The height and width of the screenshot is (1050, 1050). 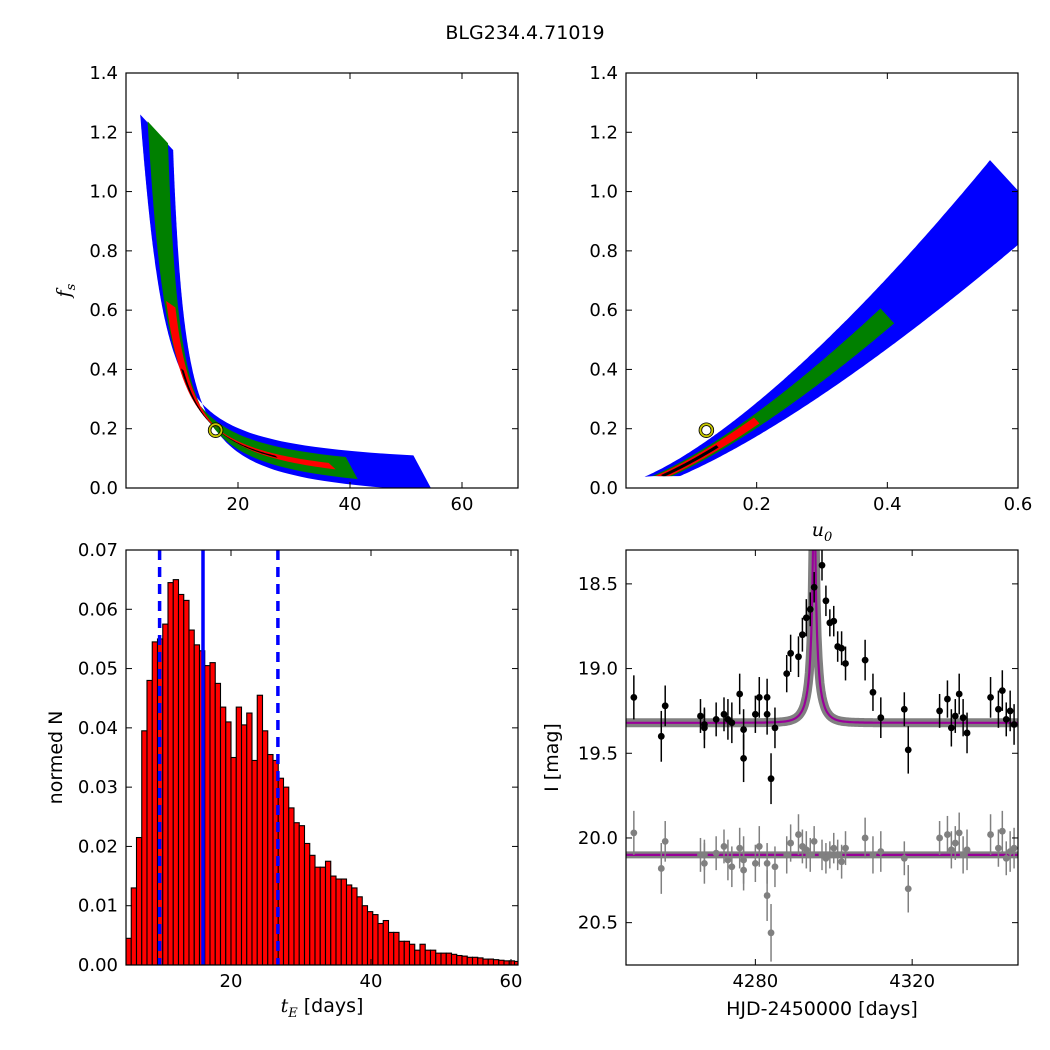 I want to click on y-tick-label: 0.2, so click(x=103, y=429).